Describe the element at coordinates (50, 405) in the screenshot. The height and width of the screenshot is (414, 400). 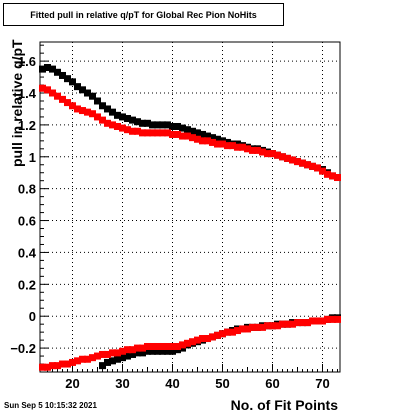
I see `timestamp: Sun Sep 5 10:15:32 2021` at that location.